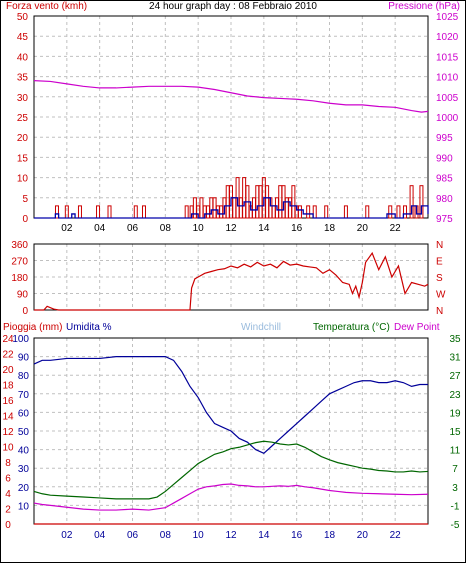  Describe the element at coordinates (8, 339) in the screenshot. I see `rain-tick-label: 24` at that location.